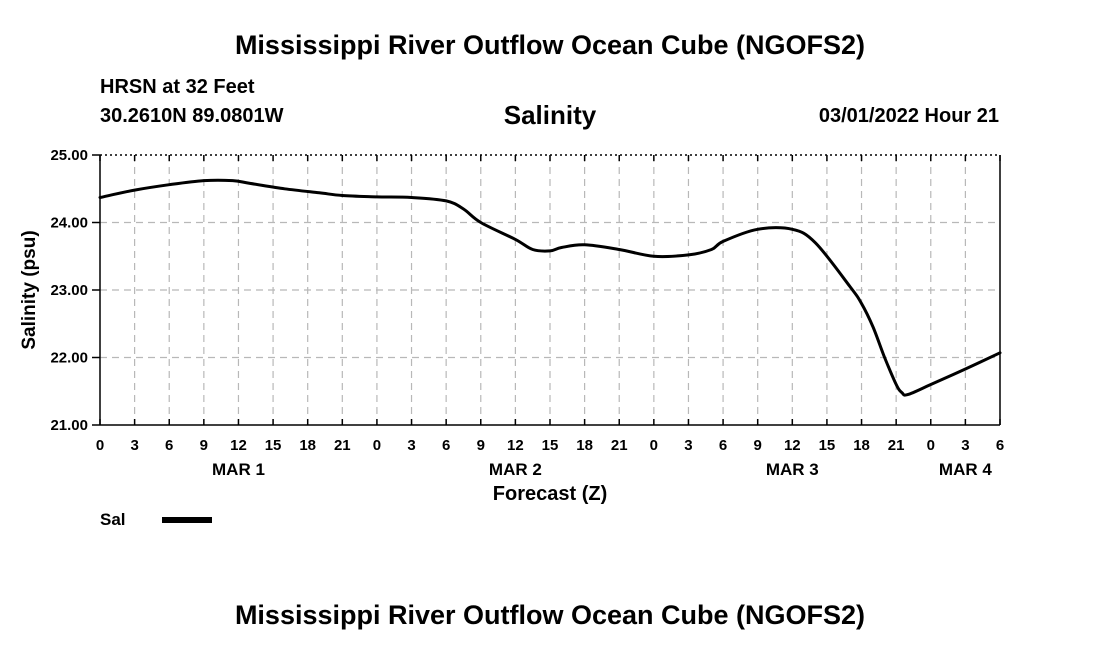 The width and height of the screenshot is (1100, 650). I want to click on y-tick-label: 25.00, so click(69, 155).